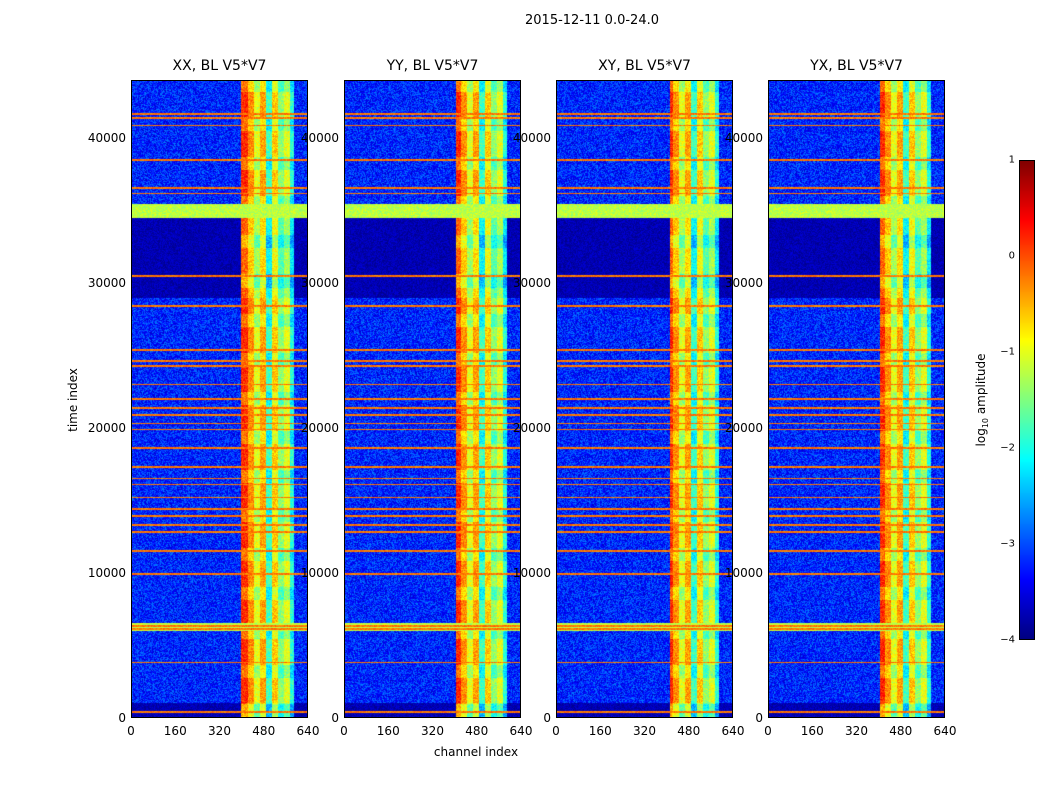 The height and width of the screenshot is (800, 1050). I want to click on colorbar-label: log10 amplitude, so click(982, 400).